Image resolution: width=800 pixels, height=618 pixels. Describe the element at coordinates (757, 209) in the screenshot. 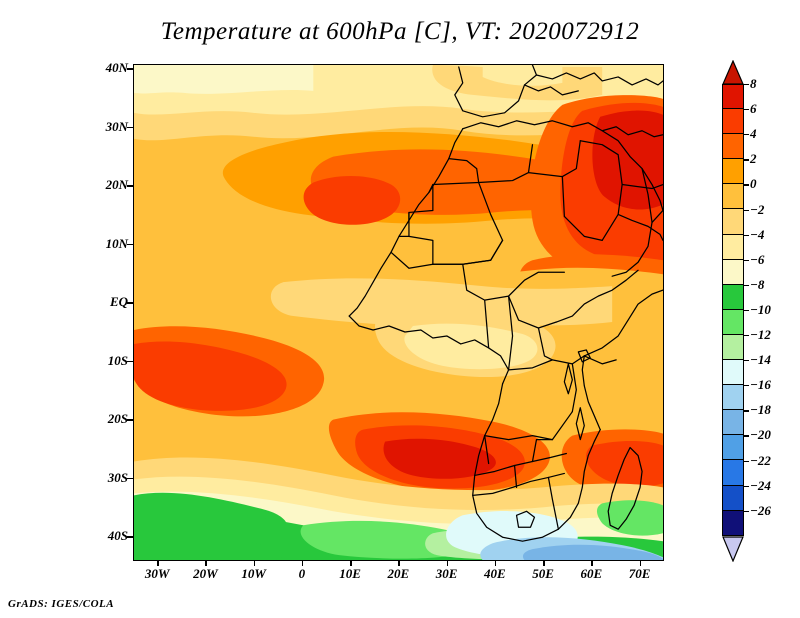

I see `colorbar-tick-label: −2` at that location.